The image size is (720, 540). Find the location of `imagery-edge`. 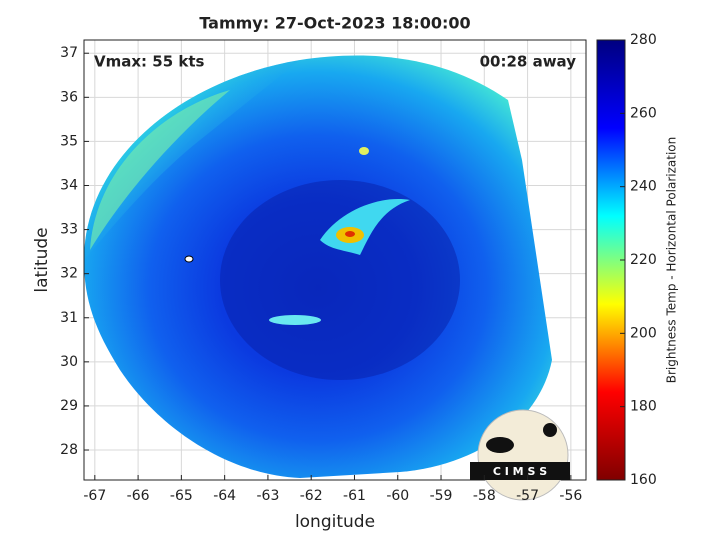

imagery-edge is located at coordinates (160, 170).